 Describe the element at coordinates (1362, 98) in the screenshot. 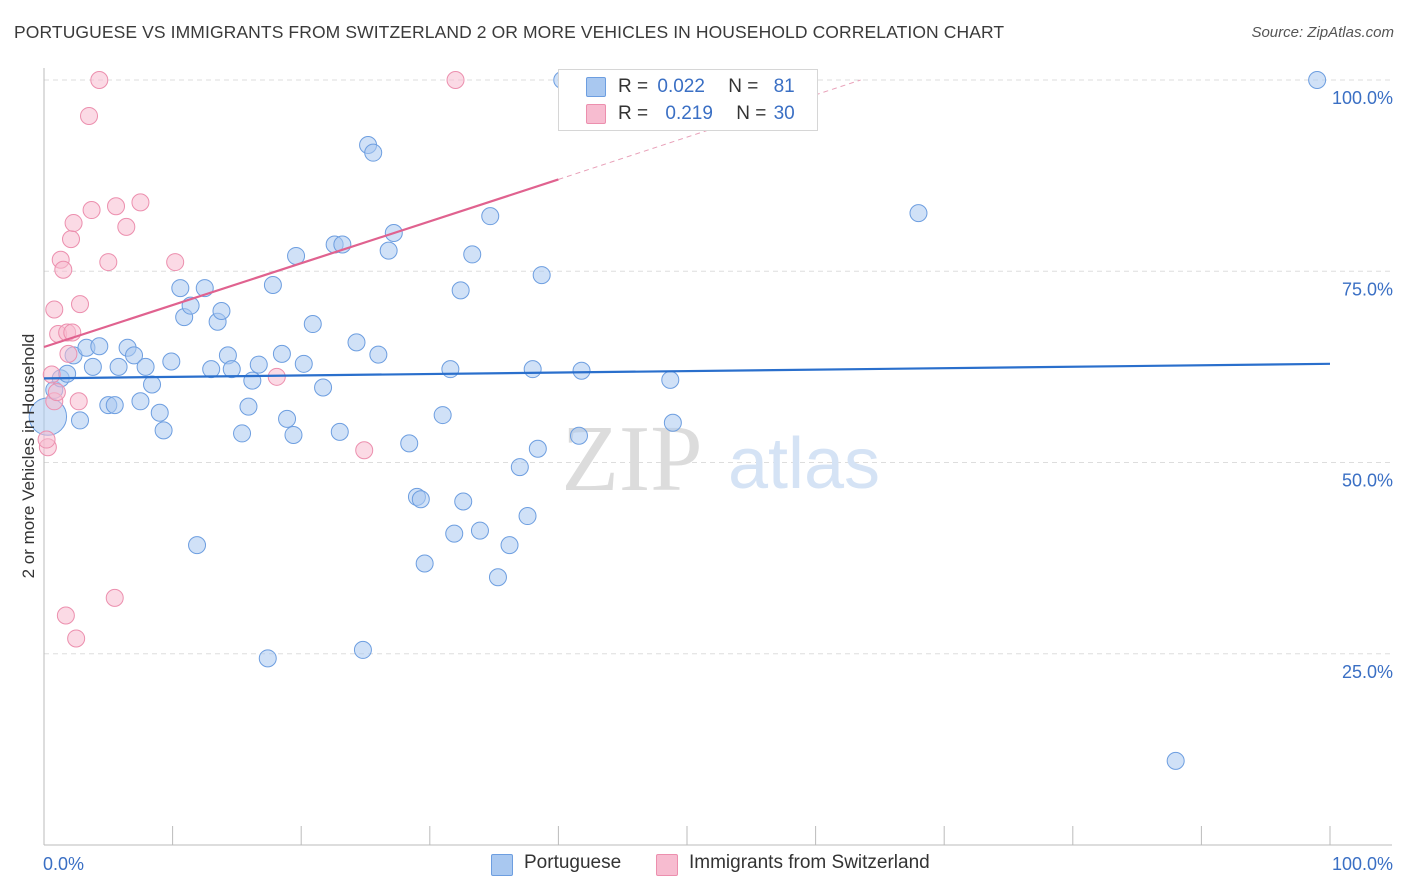

I see `y-tick-label: 100.0%` at that location.